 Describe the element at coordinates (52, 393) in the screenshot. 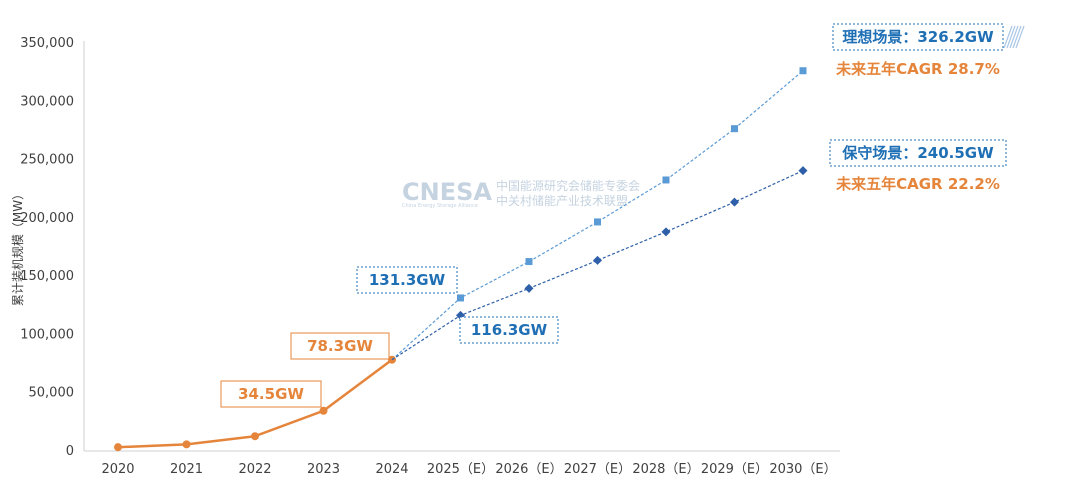

I see `y-tick-label: 50,000` at that location.